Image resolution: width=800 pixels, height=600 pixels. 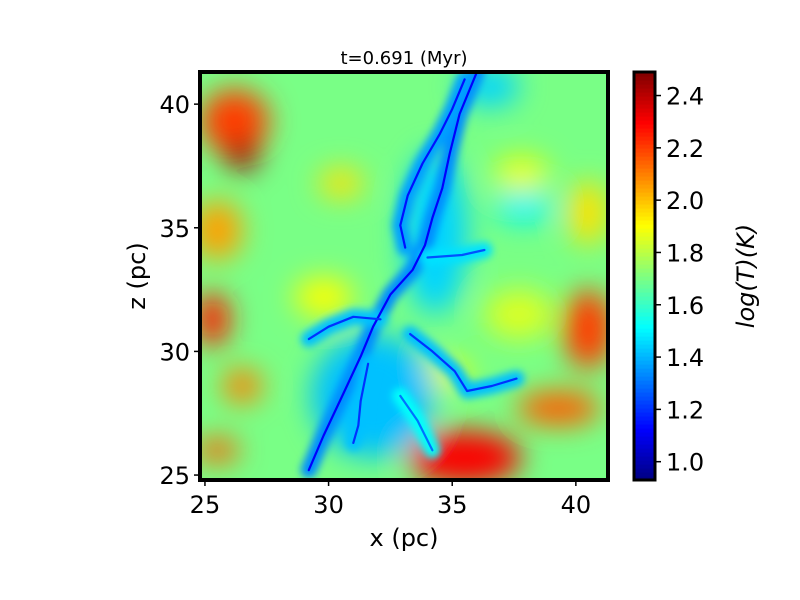 What do you see at coordinates (685, 306) in the screenshot?
I see `colorbar-tick-label: 1.6` at bounding box center [685, 306].